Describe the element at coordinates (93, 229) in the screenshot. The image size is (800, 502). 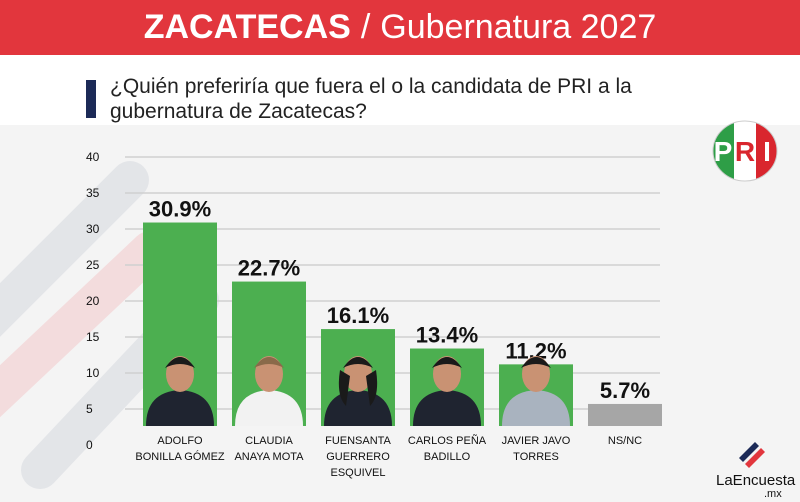
I see `y-tick-label: 30` at that location.